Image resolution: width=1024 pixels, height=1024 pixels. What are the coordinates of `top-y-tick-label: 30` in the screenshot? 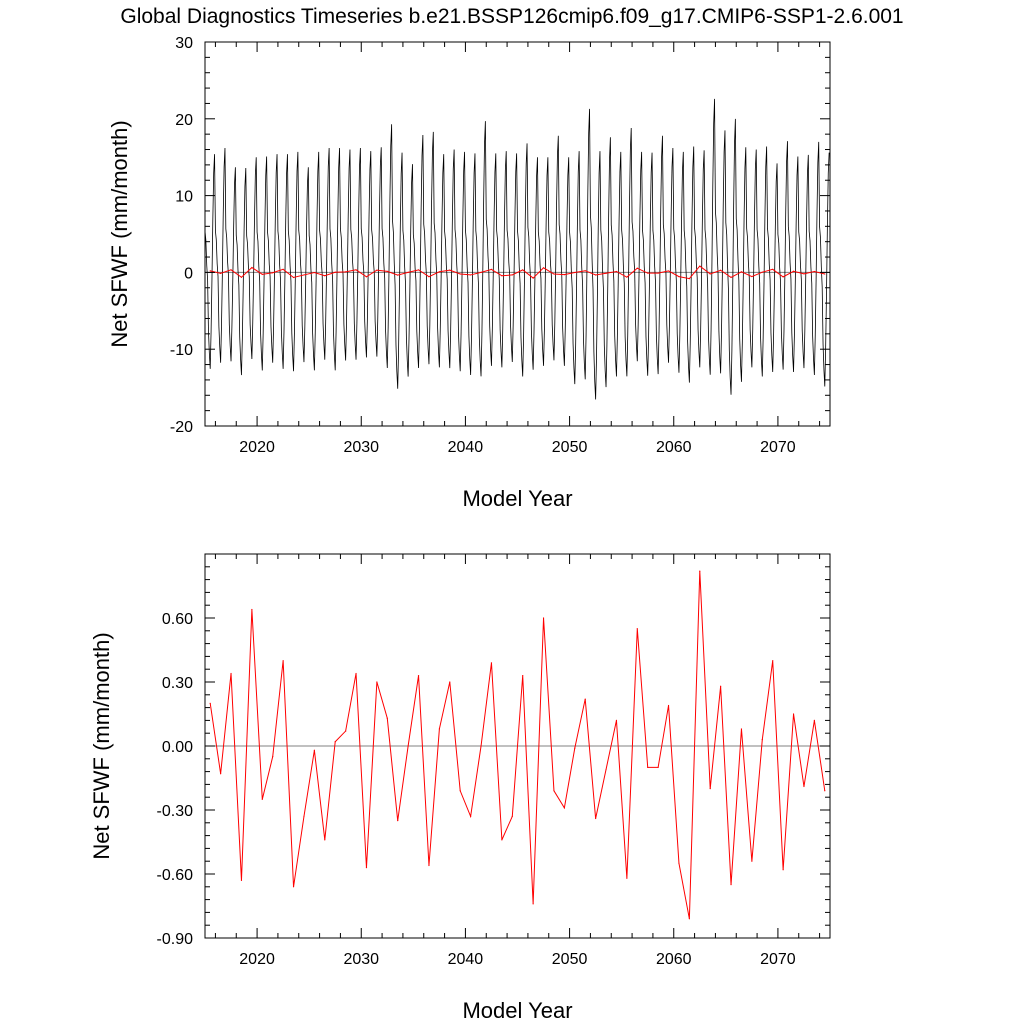 It's located at (184, 43).